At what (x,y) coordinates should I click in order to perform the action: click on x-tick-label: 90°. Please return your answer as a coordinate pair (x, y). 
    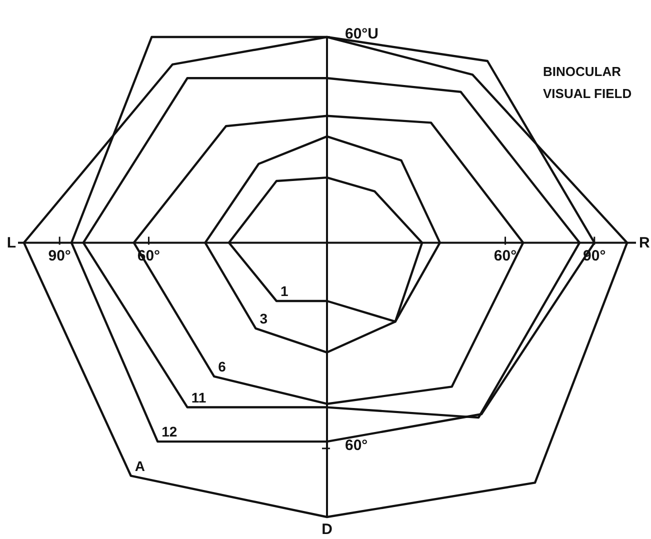
    Looking at the image, I should click on (59, 256).